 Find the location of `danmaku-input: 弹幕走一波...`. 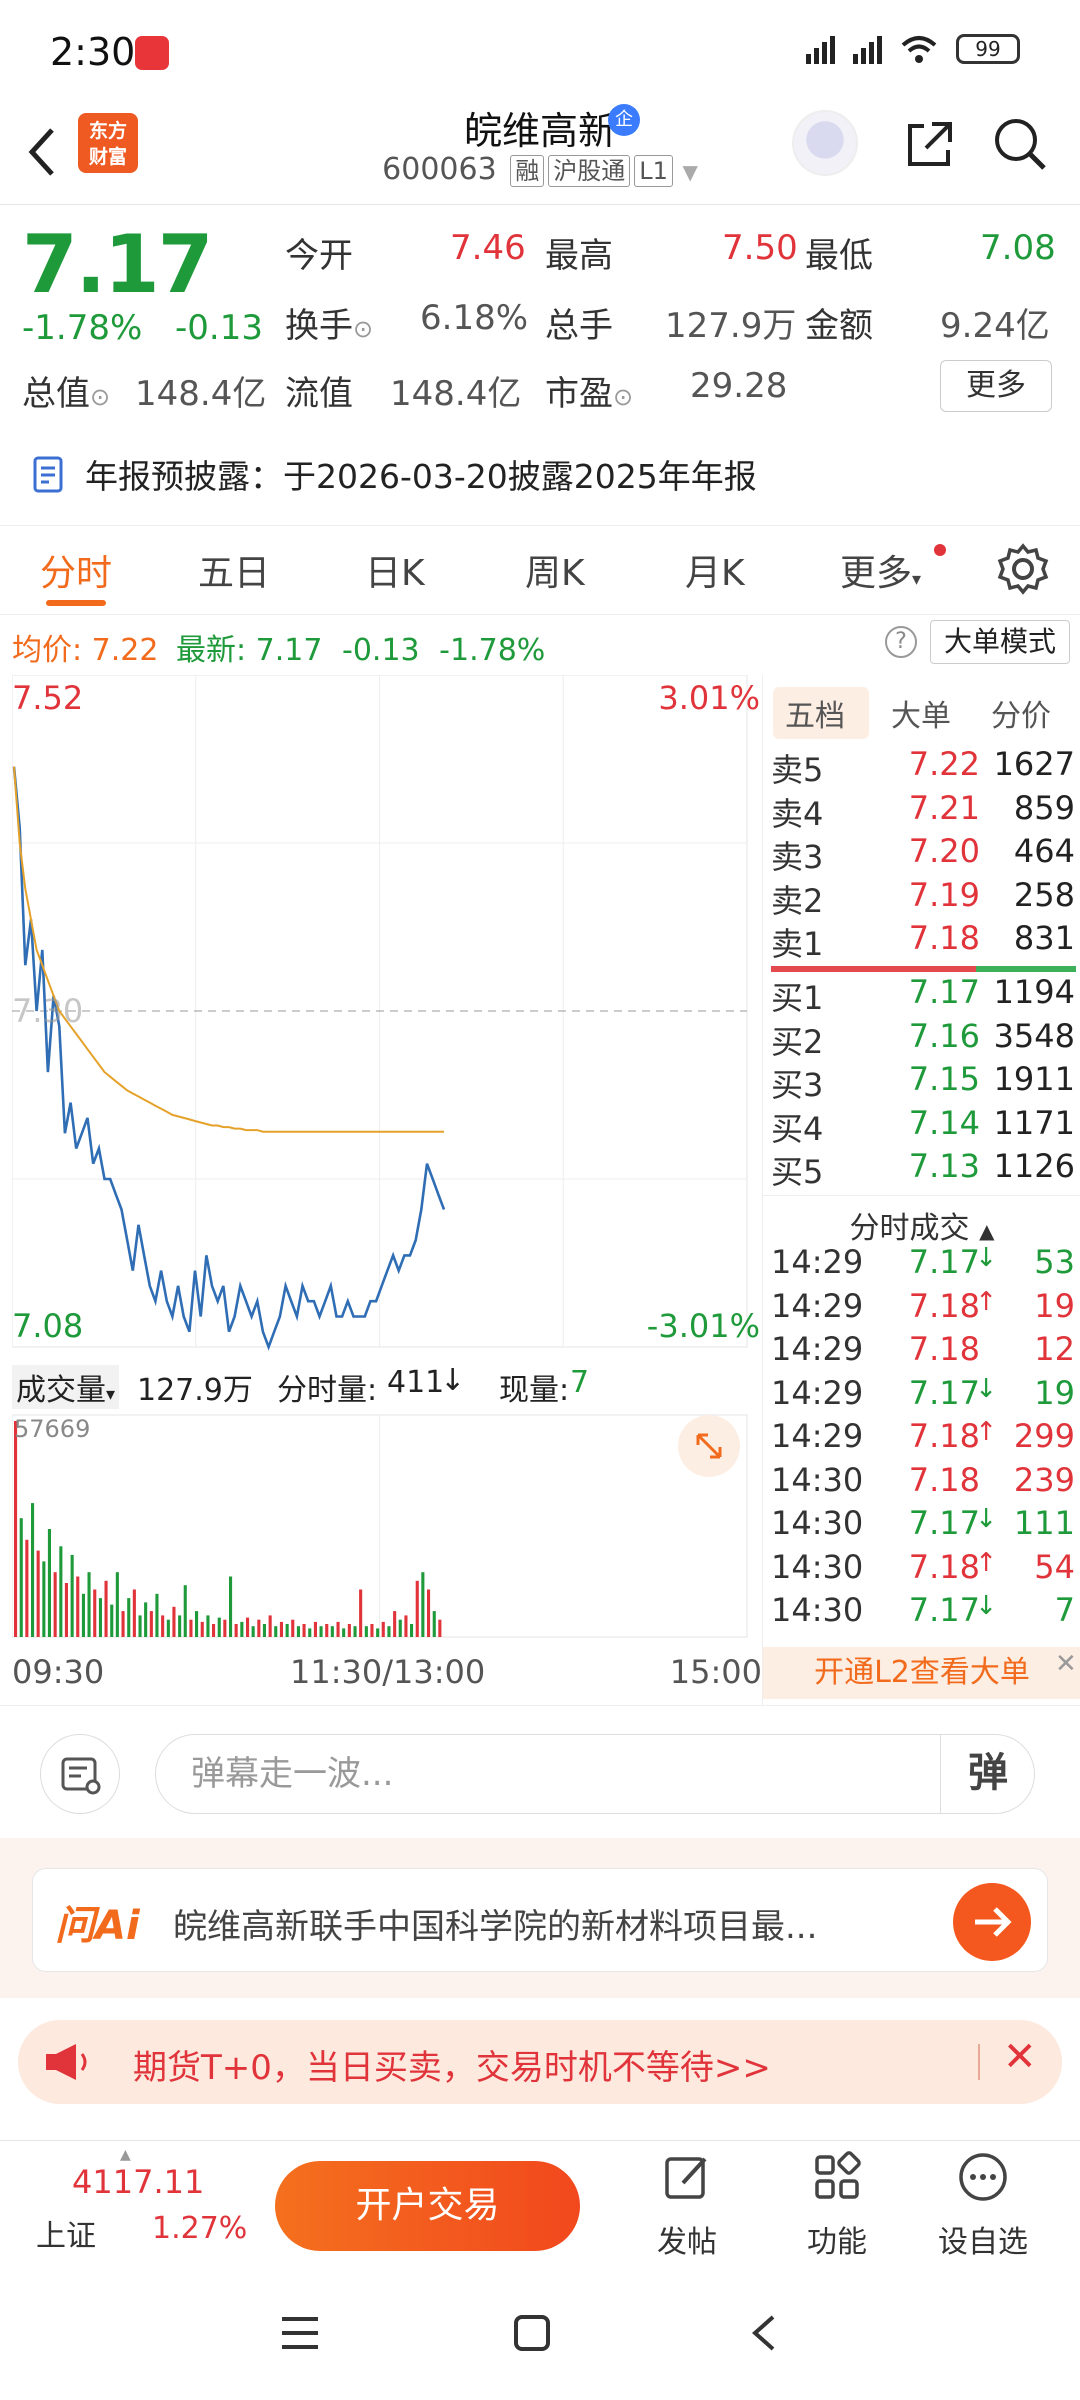

danmaku-input: 弹幕走一波... is located at coordinates (595, 1774).